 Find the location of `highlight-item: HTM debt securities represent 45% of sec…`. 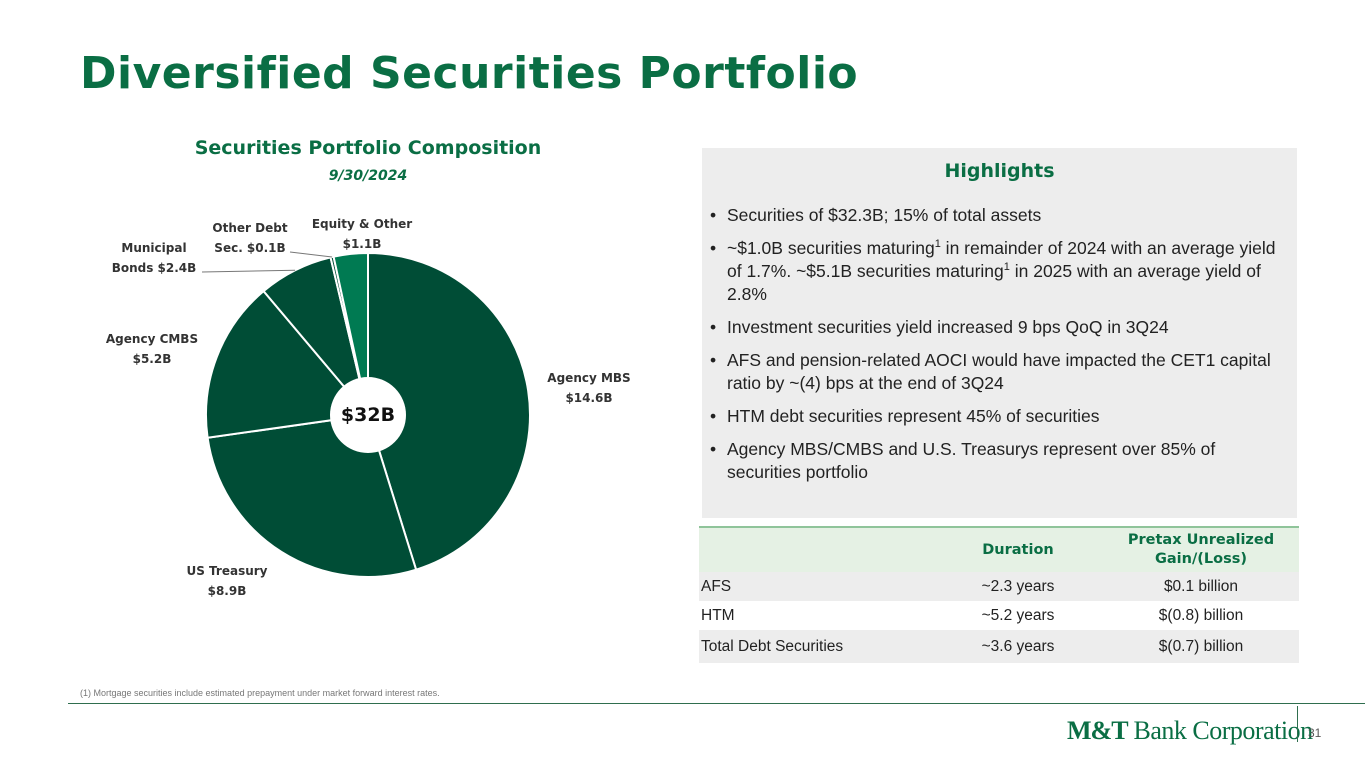

highlight-item: HTM debt securities represent 45% of sec… is located at coordinates (998, 416).